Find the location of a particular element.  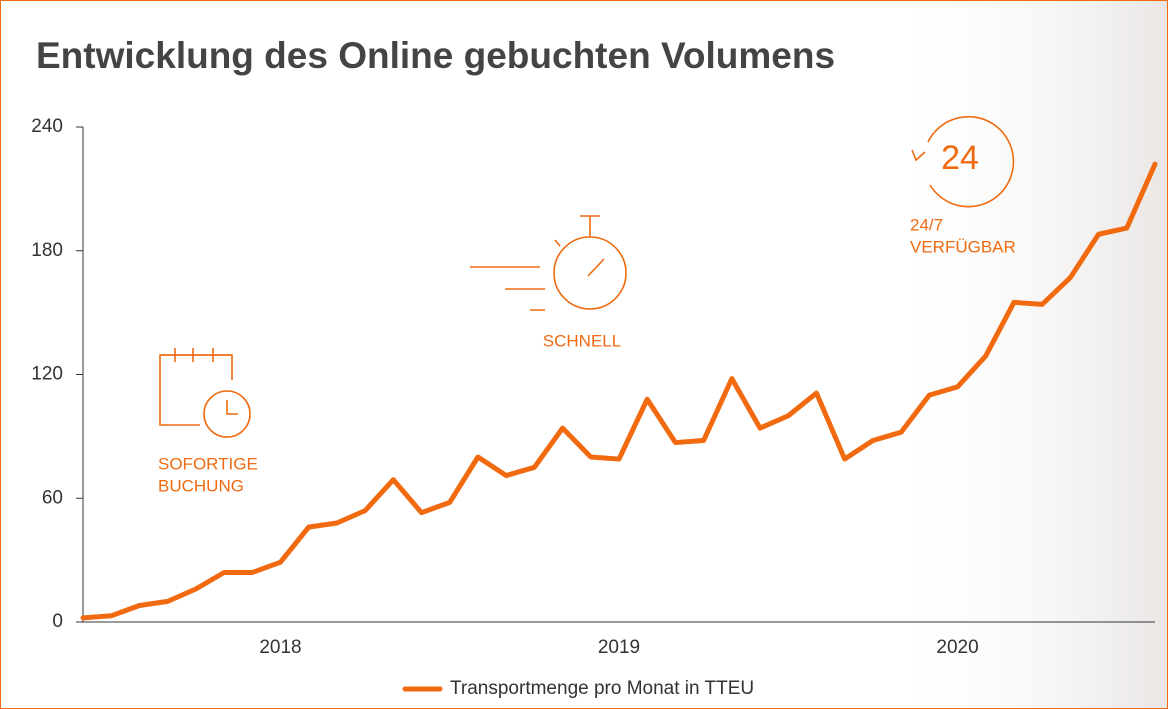

y-tick-label: 60 is located at coordinates (52, 497).